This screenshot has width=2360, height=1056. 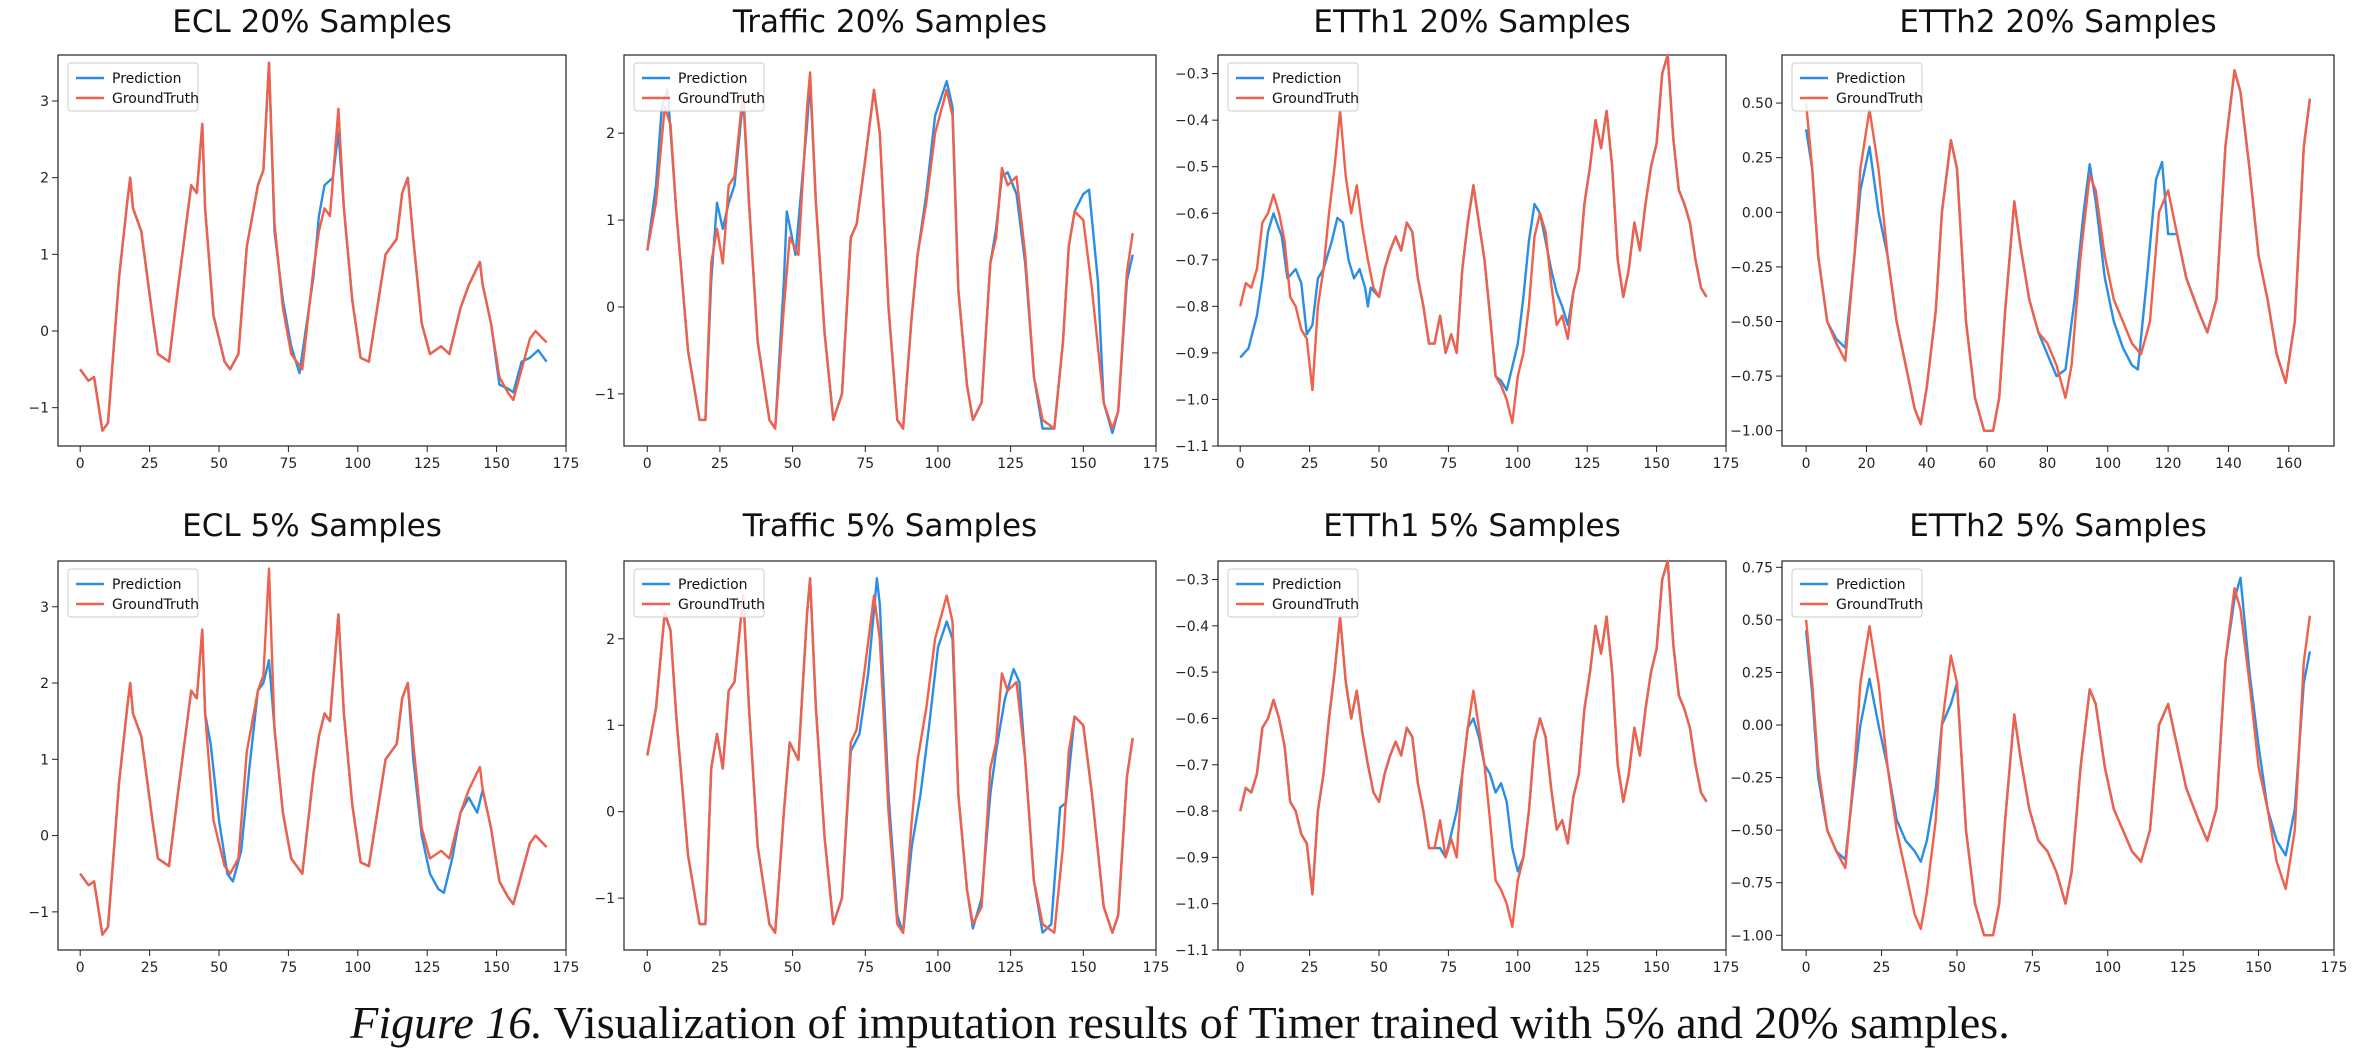 What do you see at coordinates (446, 1022) in the screenshot?
I see `caption-label: Figure 16.` at bounding box center [446, 1022].